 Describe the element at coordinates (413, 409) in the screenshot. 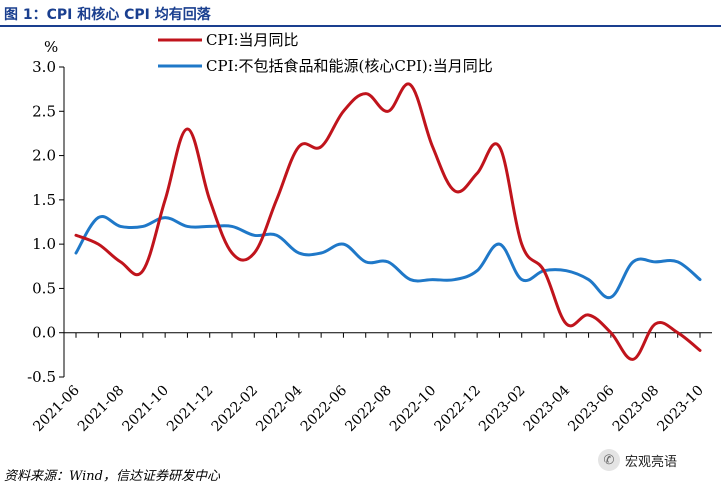

I see `x-tick-label: 2022-10` at that location.